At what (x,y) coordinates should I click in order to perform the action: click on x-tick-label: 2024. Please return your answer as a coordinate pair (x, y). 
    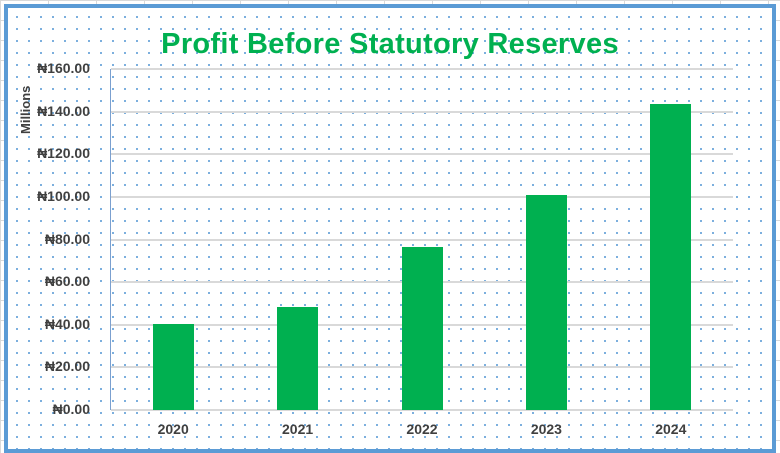
    Looking at the image, I should click on (671, 429).